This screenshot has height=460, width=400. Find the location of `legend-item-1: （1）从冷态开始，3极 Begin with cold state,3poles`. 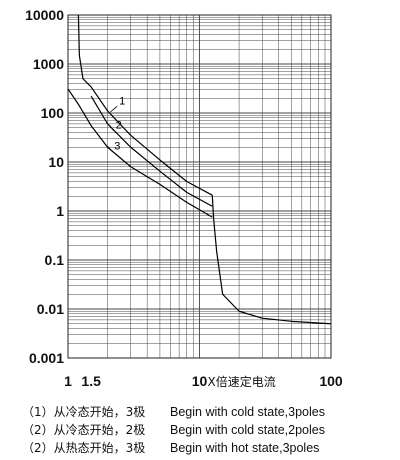

legend-item-1: （1）从冷态开始，3极 Begin with cold state,3poles is located at coordinates (207, 412).